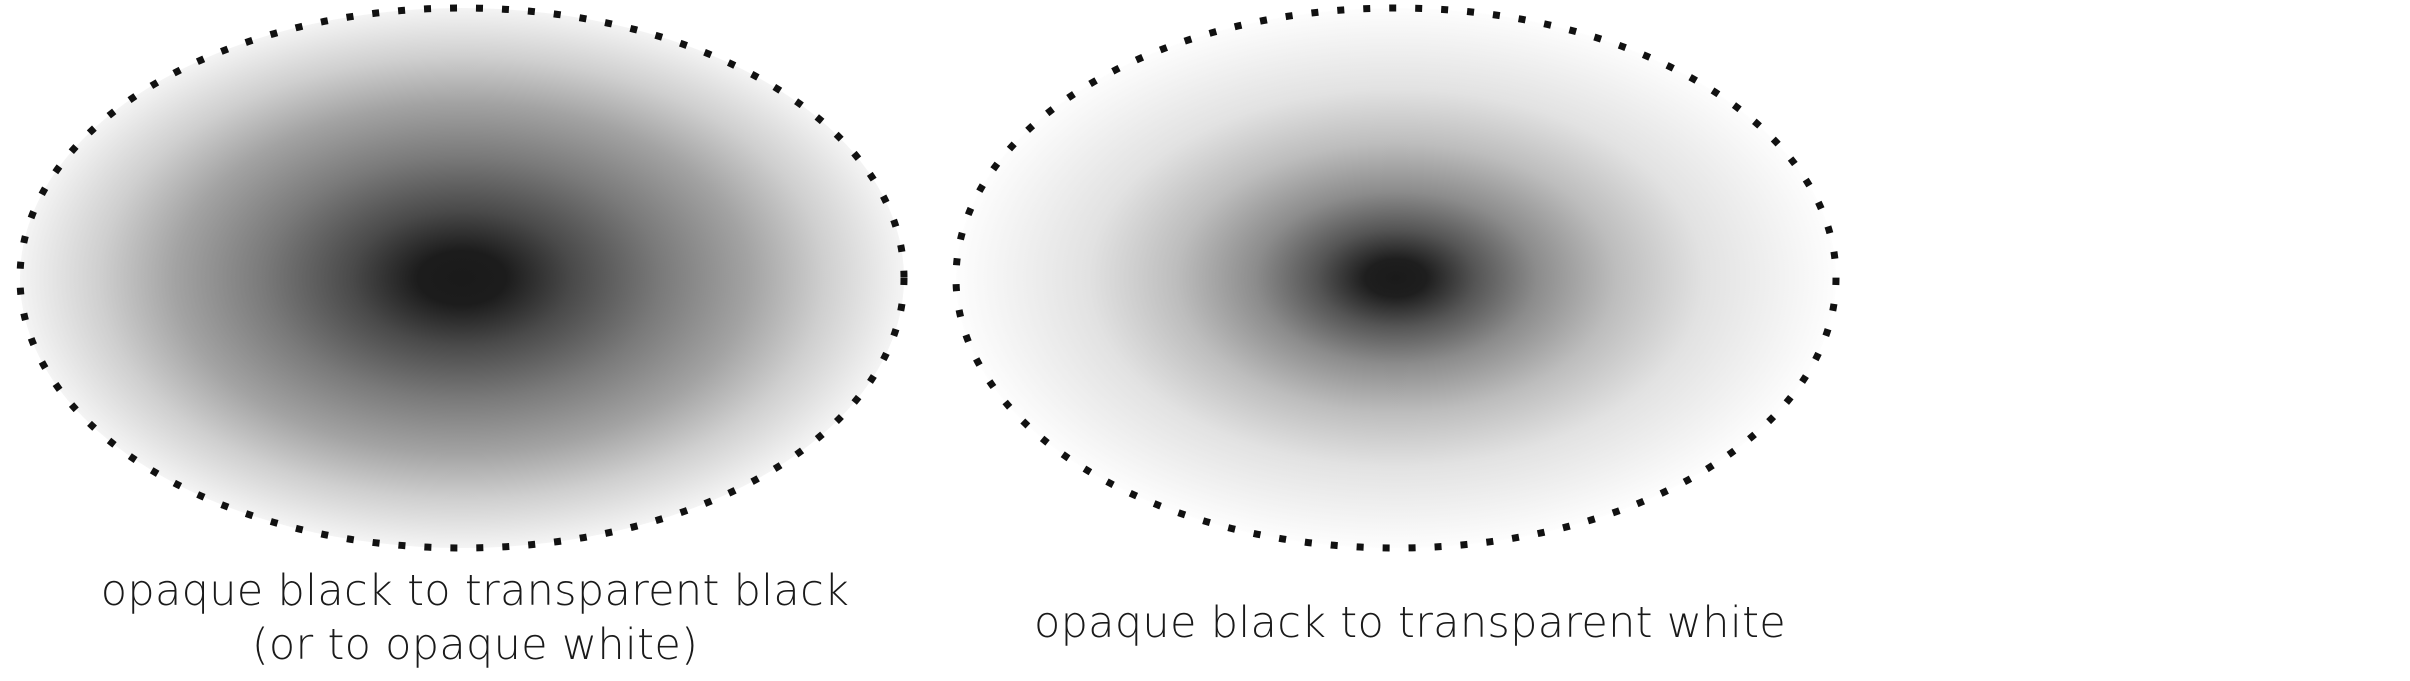 The width and height of the screenshot is (2410, 681). I want to click on caption-2: opaque black to transparent white, so click(1410, 623).